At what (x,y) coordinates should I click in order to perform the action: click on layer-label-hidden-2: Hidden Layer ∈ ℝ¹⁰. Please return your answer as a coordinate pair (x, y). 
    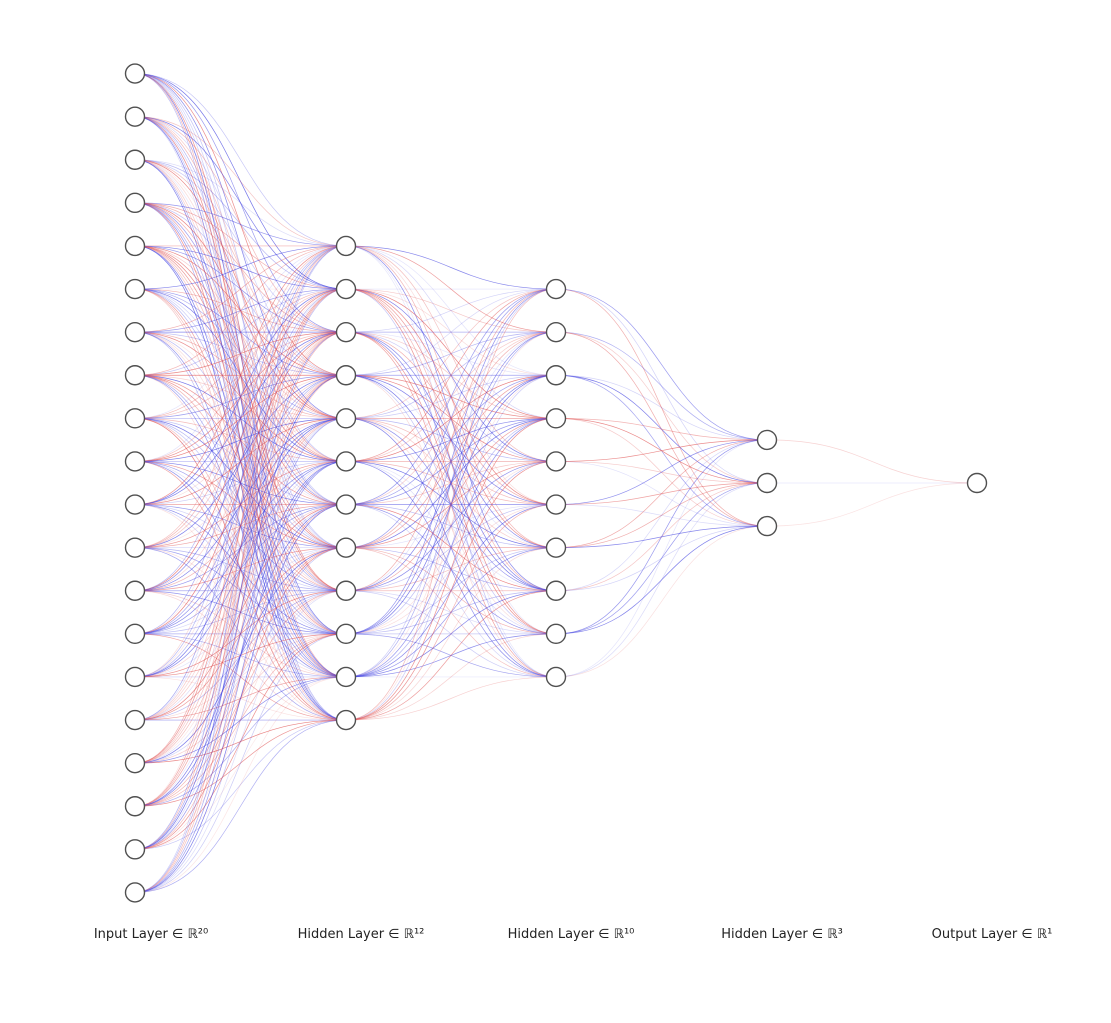
    Looking at the image, I should click on (571, 934).